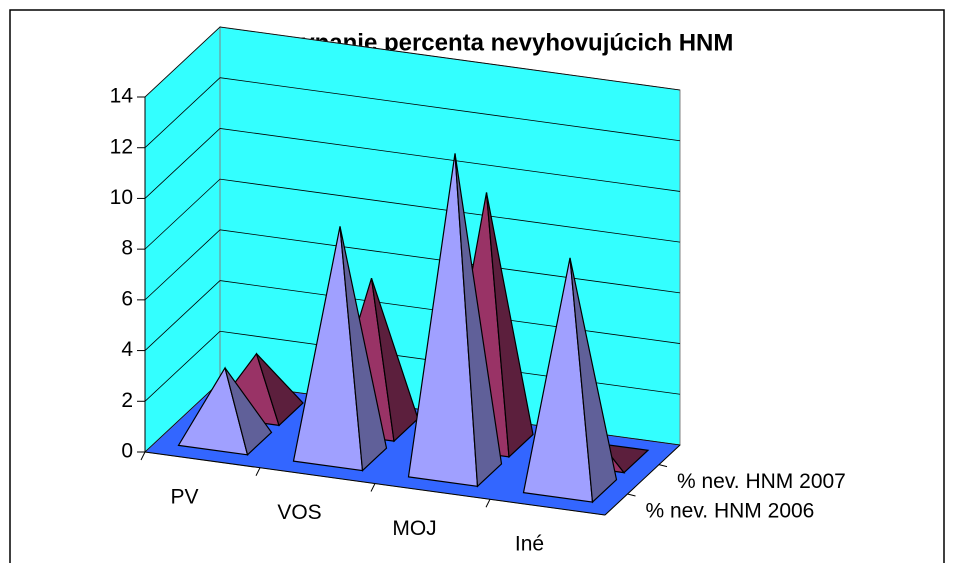 This screenshot has height=563, width=955. What do you see at coordinates (642, 480) in the screenshot?
I see `z-axis` at bounding box center [642, 480].